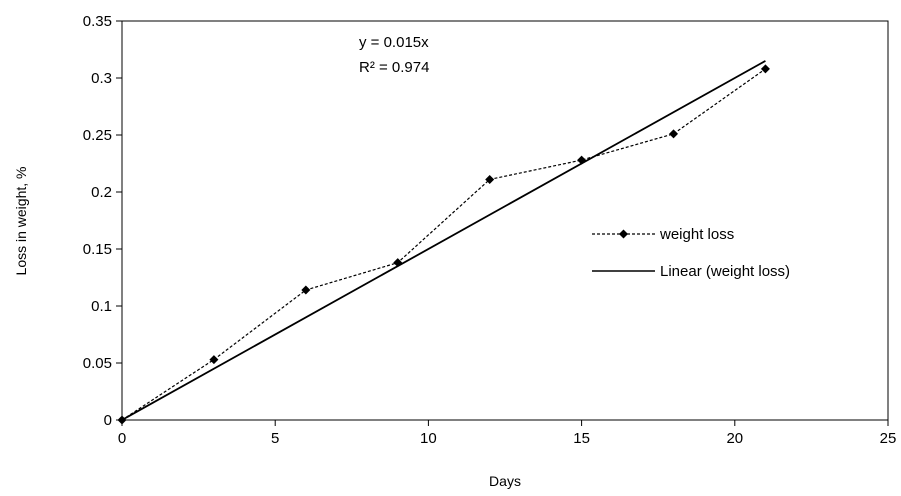 This screenshot has height=496, width=901. I want to click on y-tick-label: 0.05, so click(97, 363).